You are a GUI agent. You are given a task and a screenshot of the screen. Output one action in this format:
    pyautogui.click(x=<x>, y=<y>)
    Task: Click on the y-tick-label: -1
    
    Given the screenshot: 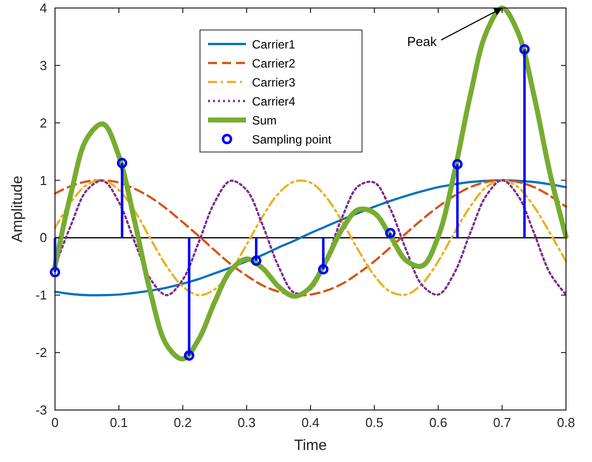 What is the action you would take?
    pyautogui.click(x=41, y=295)
    